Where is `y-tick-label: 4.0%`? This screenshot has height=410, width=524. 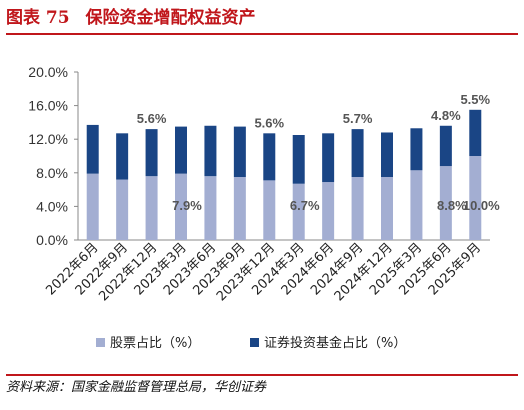
y-tick-label: 4.0% is located at coordinates (52, 206).